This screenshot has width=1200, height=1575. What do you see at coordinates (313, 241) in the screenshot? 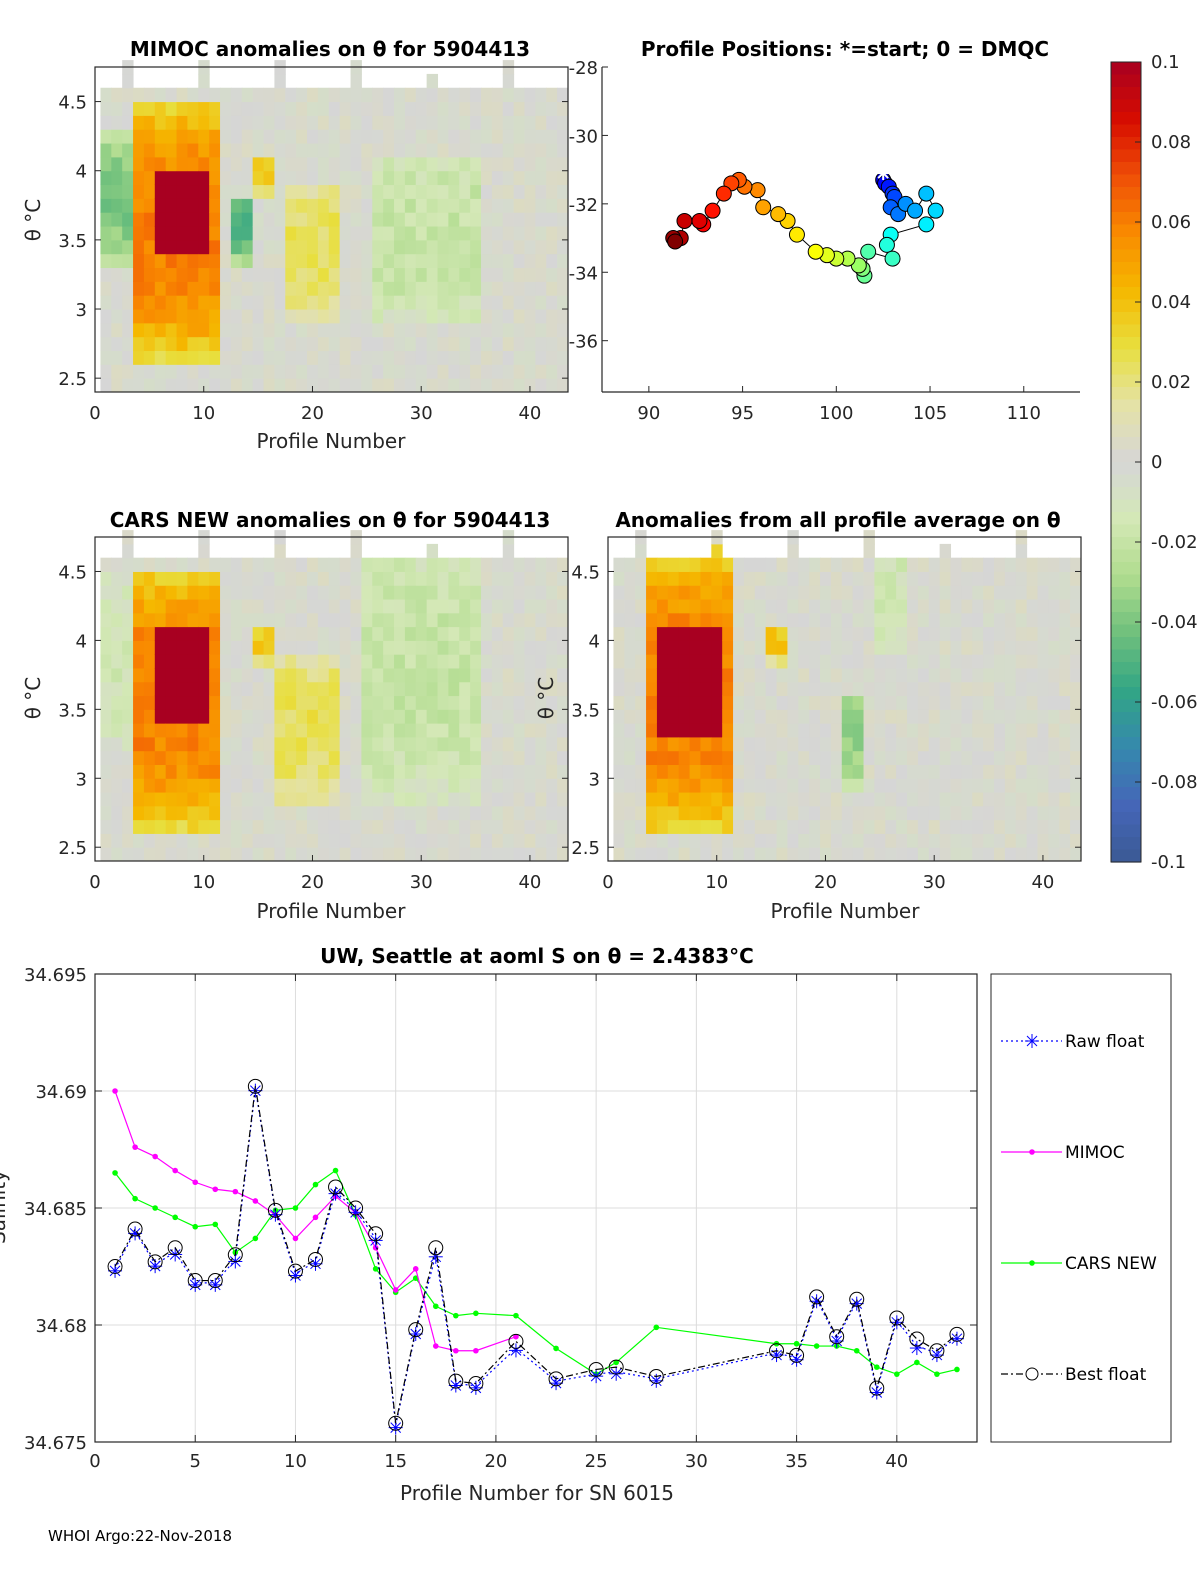
I see `mimoc-y-ticks: 2.533.544.5` at bounding box center [313, 241].